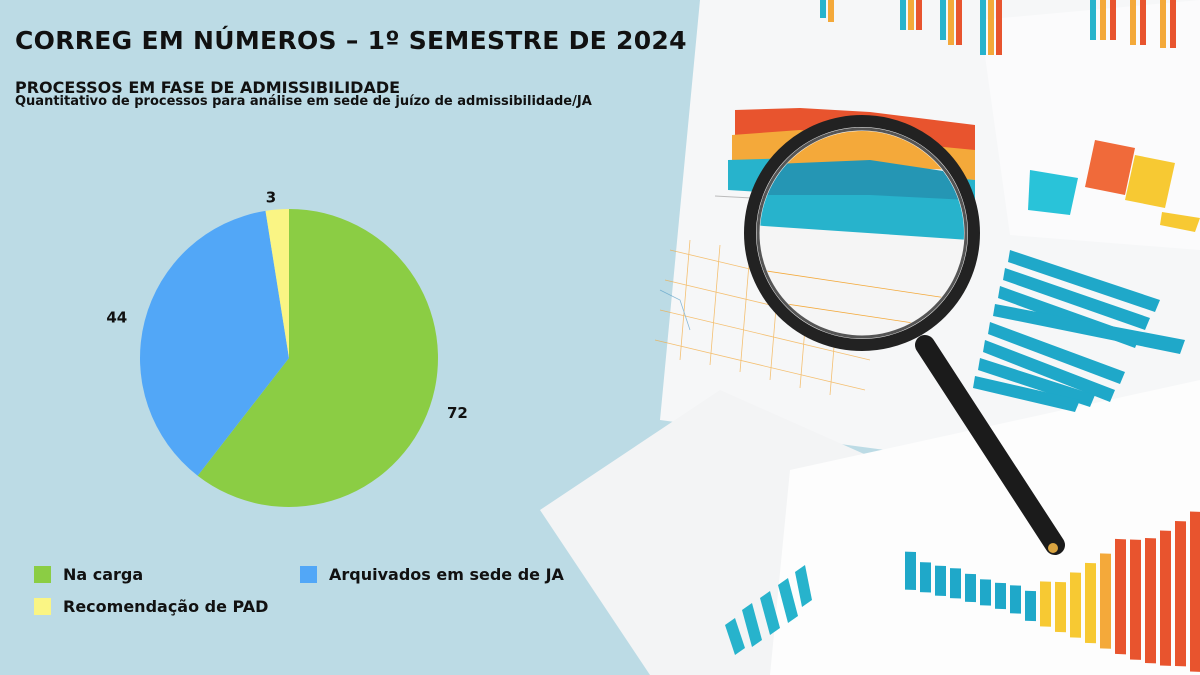  I want to click on chart-subtitle: PROCESSOS EM FASE DE ADMISSIBILIDADE, so click(208, 87).